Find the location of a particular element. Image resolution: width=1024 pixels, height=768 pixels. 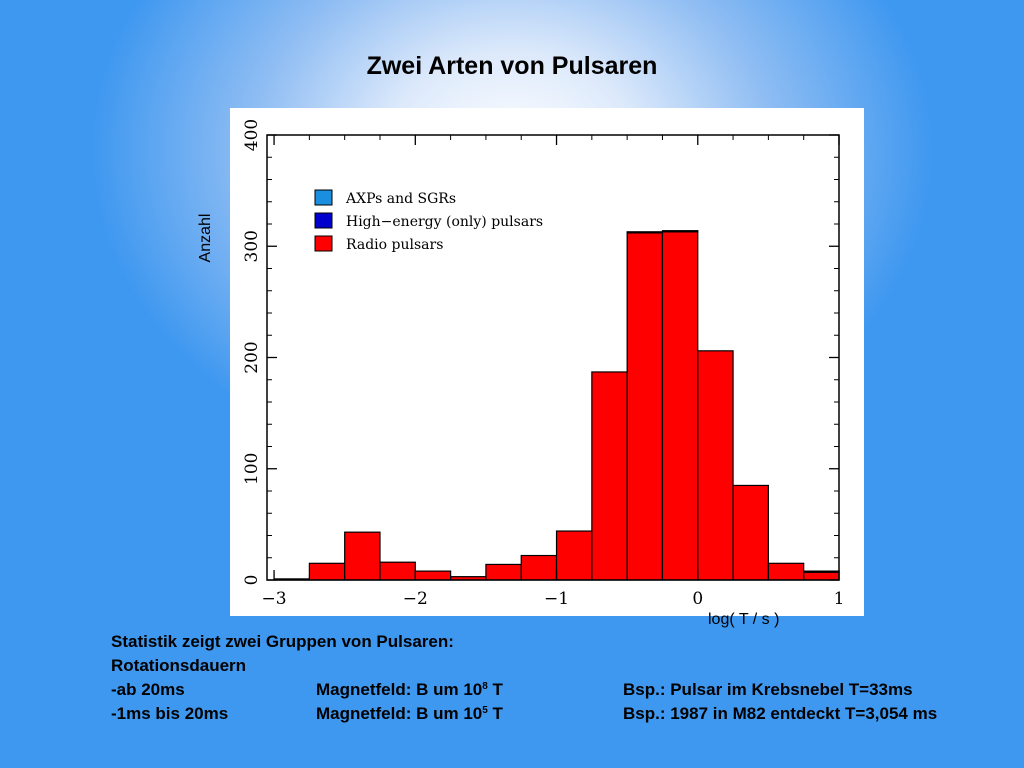

magnetic-field: Magnetfeld: B um 105 T is located at coordinates (409, 713).